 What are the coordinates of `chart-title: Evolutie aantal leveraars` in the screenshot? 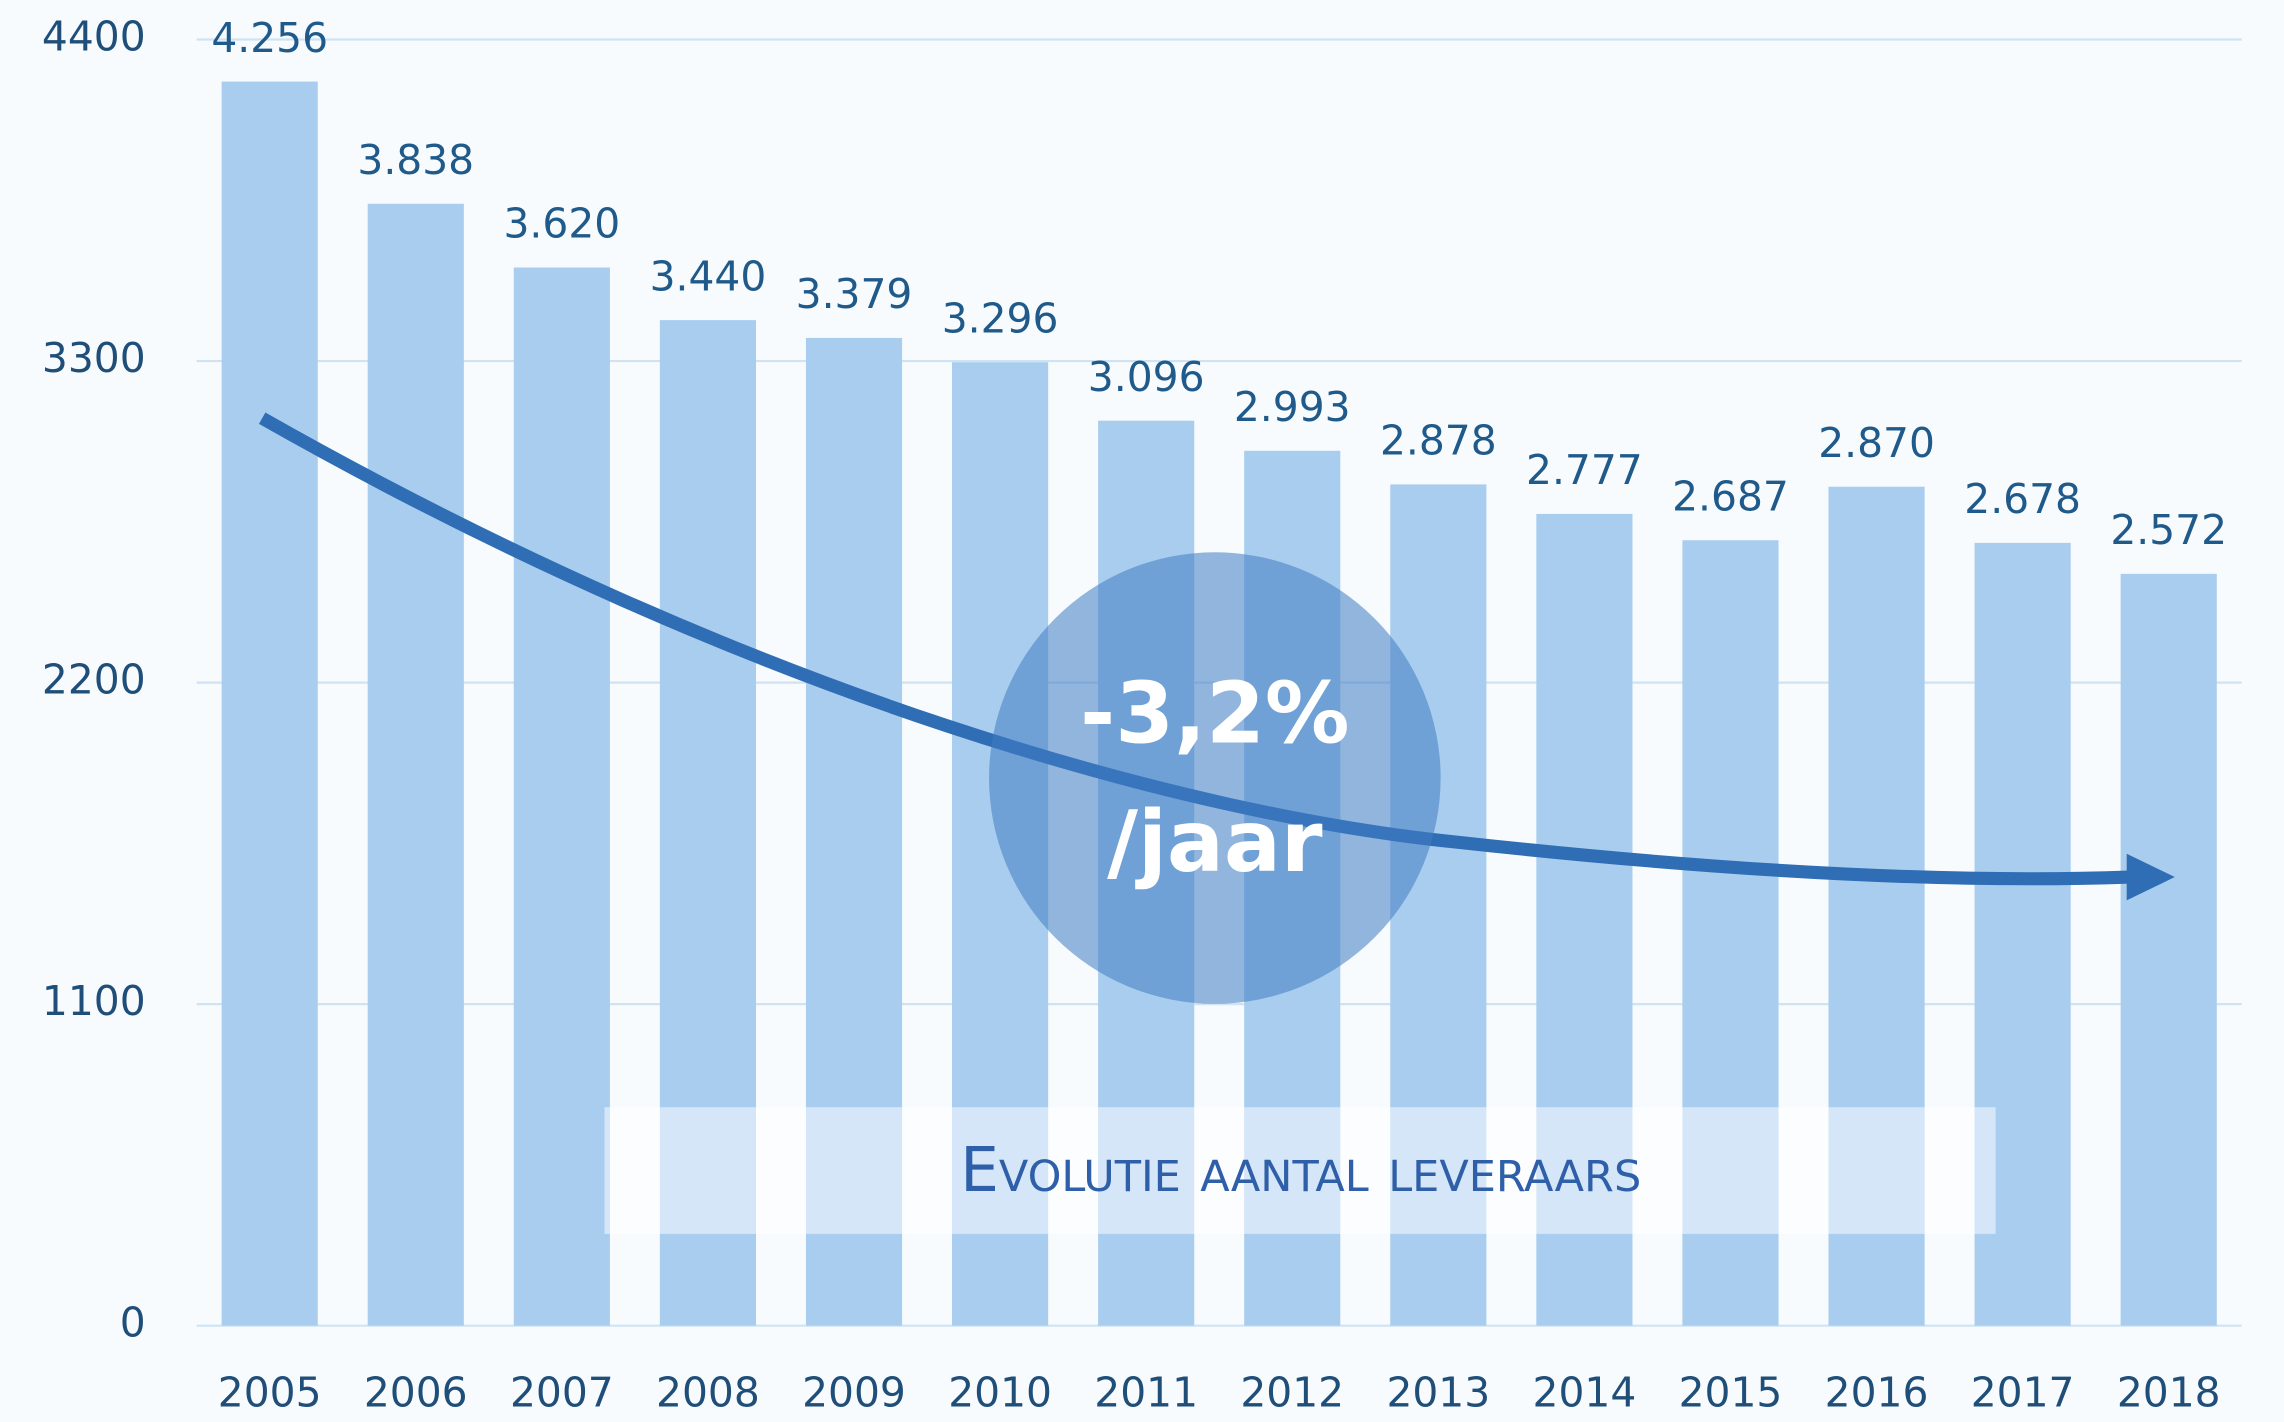 It's located at (1300, 1170).